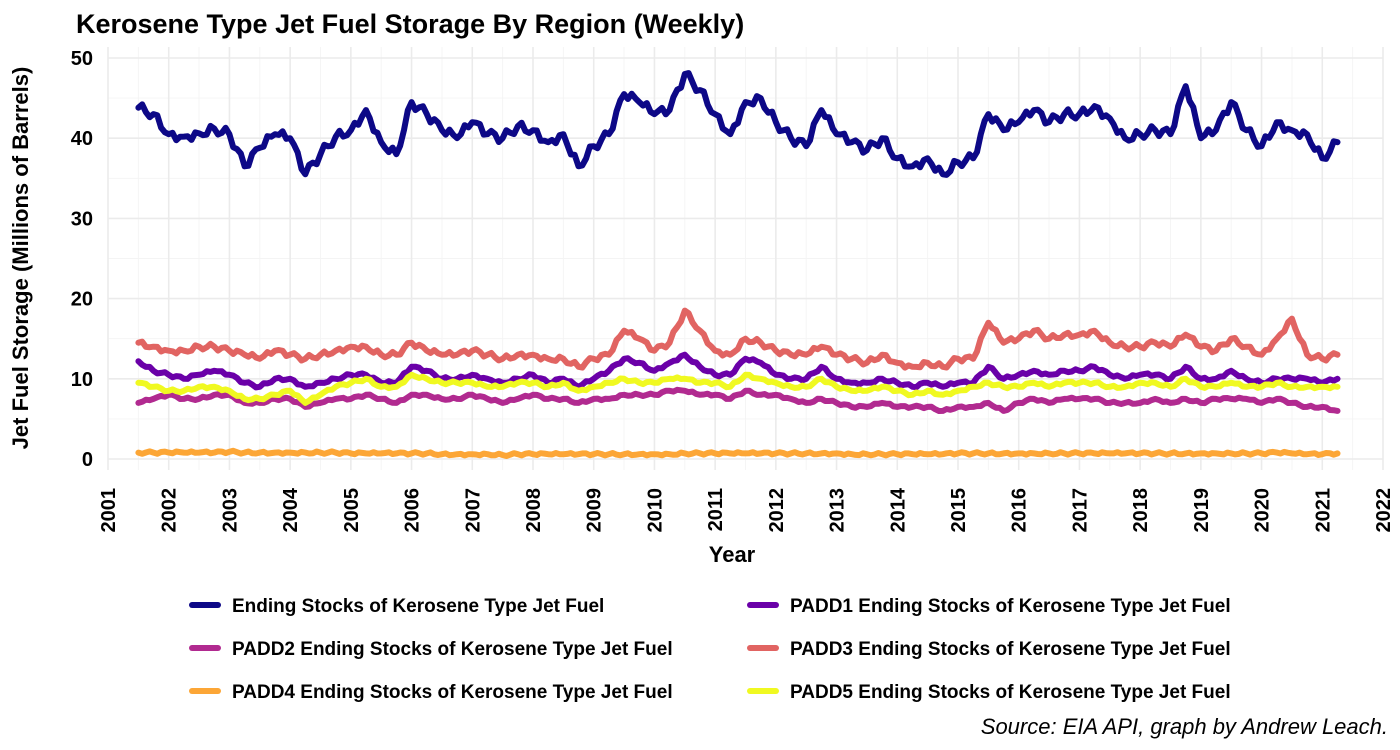 The image size is (1400, 750). Describe the element at coordinates (418, 606) in the screenshot. I see `legend-label: Ending Stocks of Kerosene Type Jet Fuel` at that location.